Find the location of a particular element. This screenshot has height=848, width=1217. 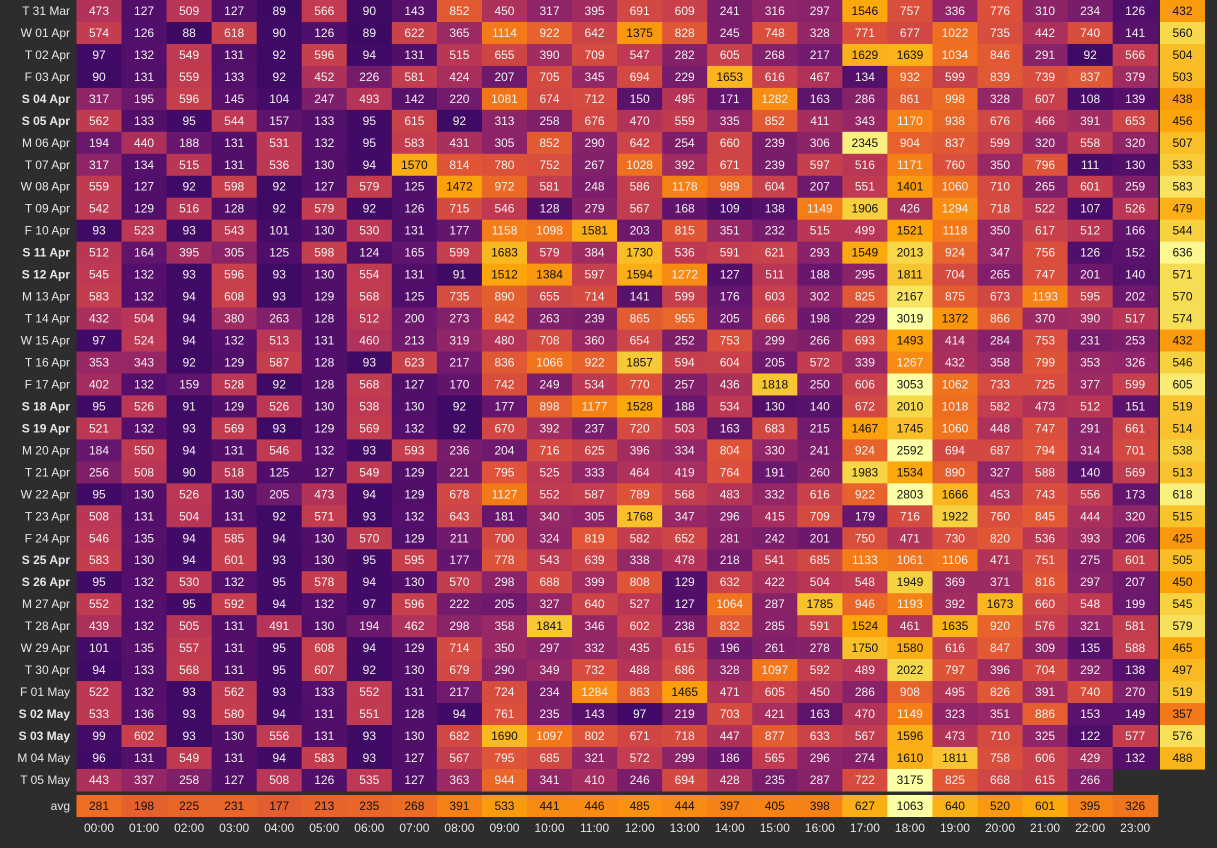

row-average-cell is located at coordinates (1182, 165).